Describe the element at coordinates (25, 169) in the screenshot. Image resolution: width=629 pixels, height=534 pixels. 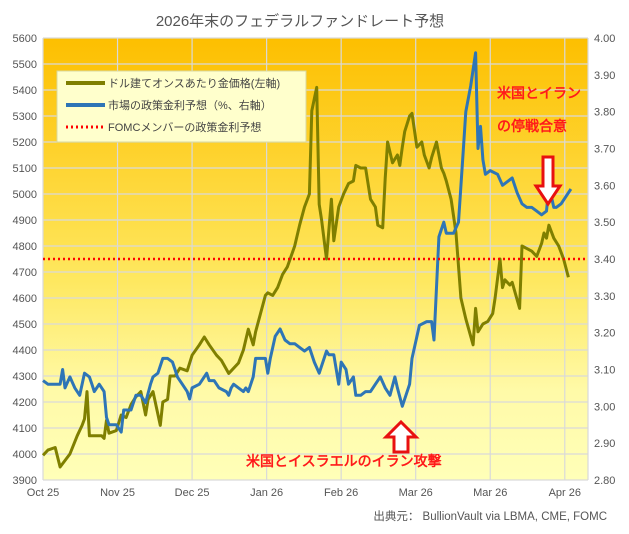
I see `y-left-tick-label: 5100` at that location.